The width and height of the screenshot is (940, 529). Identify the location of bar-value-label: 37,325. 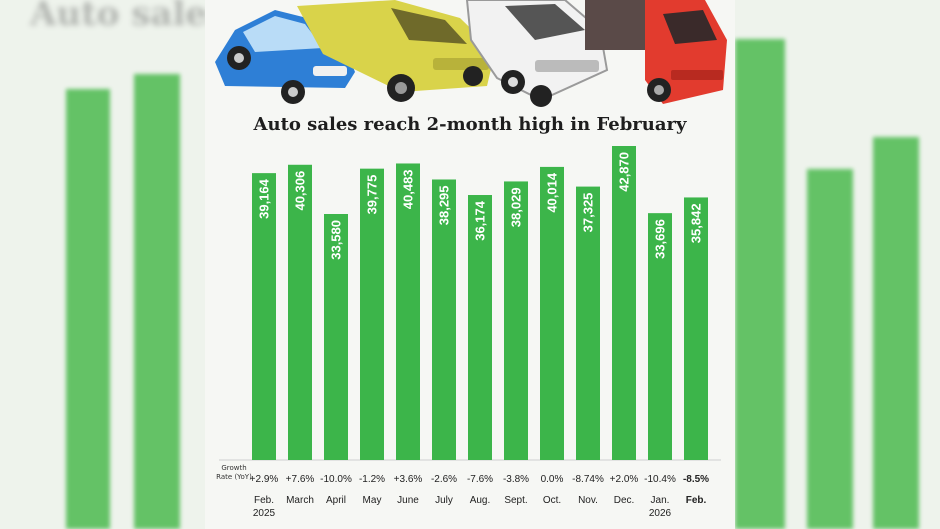
(588, 213).